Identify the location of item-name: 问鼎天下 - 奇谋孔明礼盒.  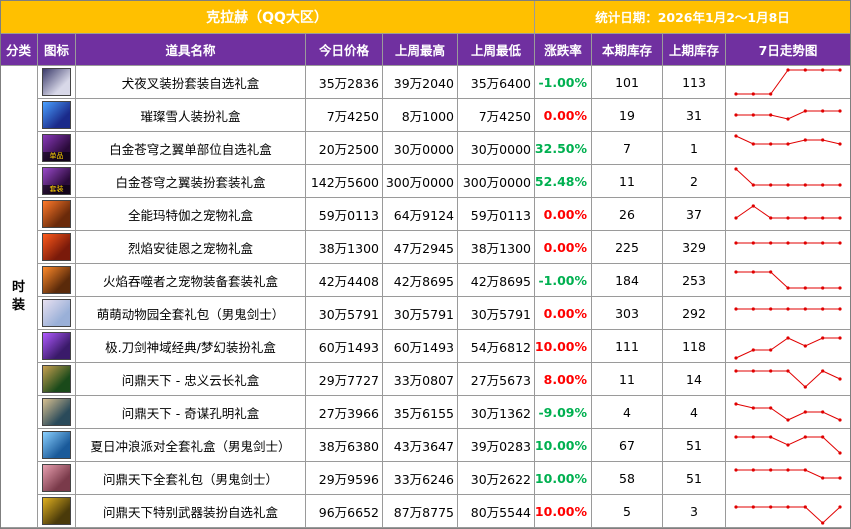
(191, 412).